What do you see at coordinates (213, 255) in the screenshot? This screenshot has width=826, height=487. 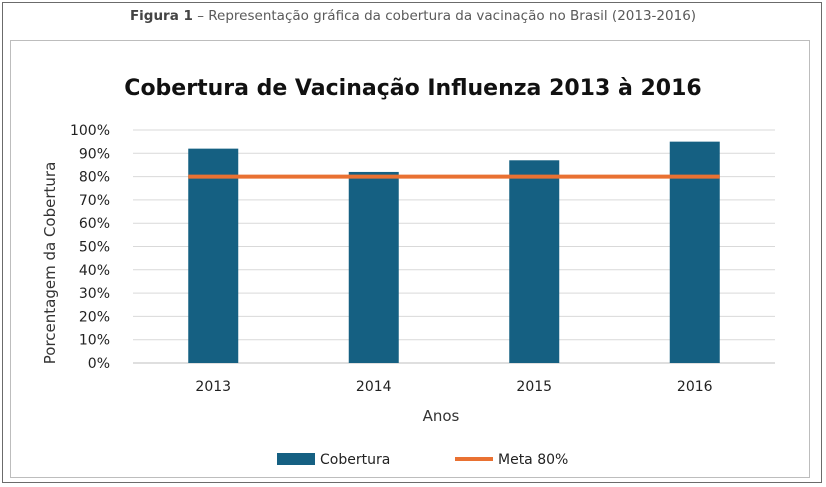 I see `bar-2013` at bounding box center [213, 255].